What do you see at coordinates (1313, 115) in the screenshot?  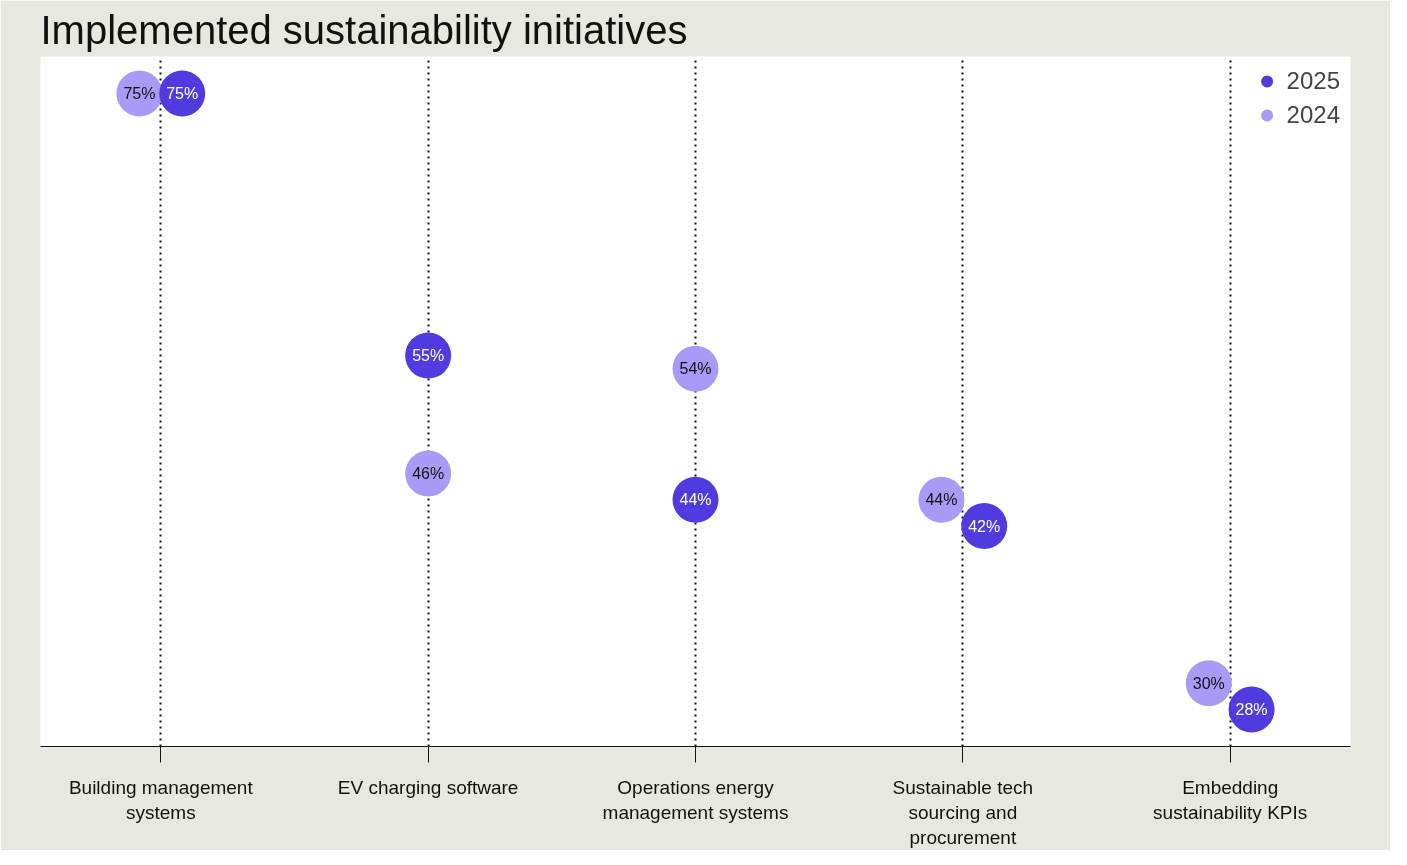 I see `legend-label: 2024` at bounding box center [1313, 115].